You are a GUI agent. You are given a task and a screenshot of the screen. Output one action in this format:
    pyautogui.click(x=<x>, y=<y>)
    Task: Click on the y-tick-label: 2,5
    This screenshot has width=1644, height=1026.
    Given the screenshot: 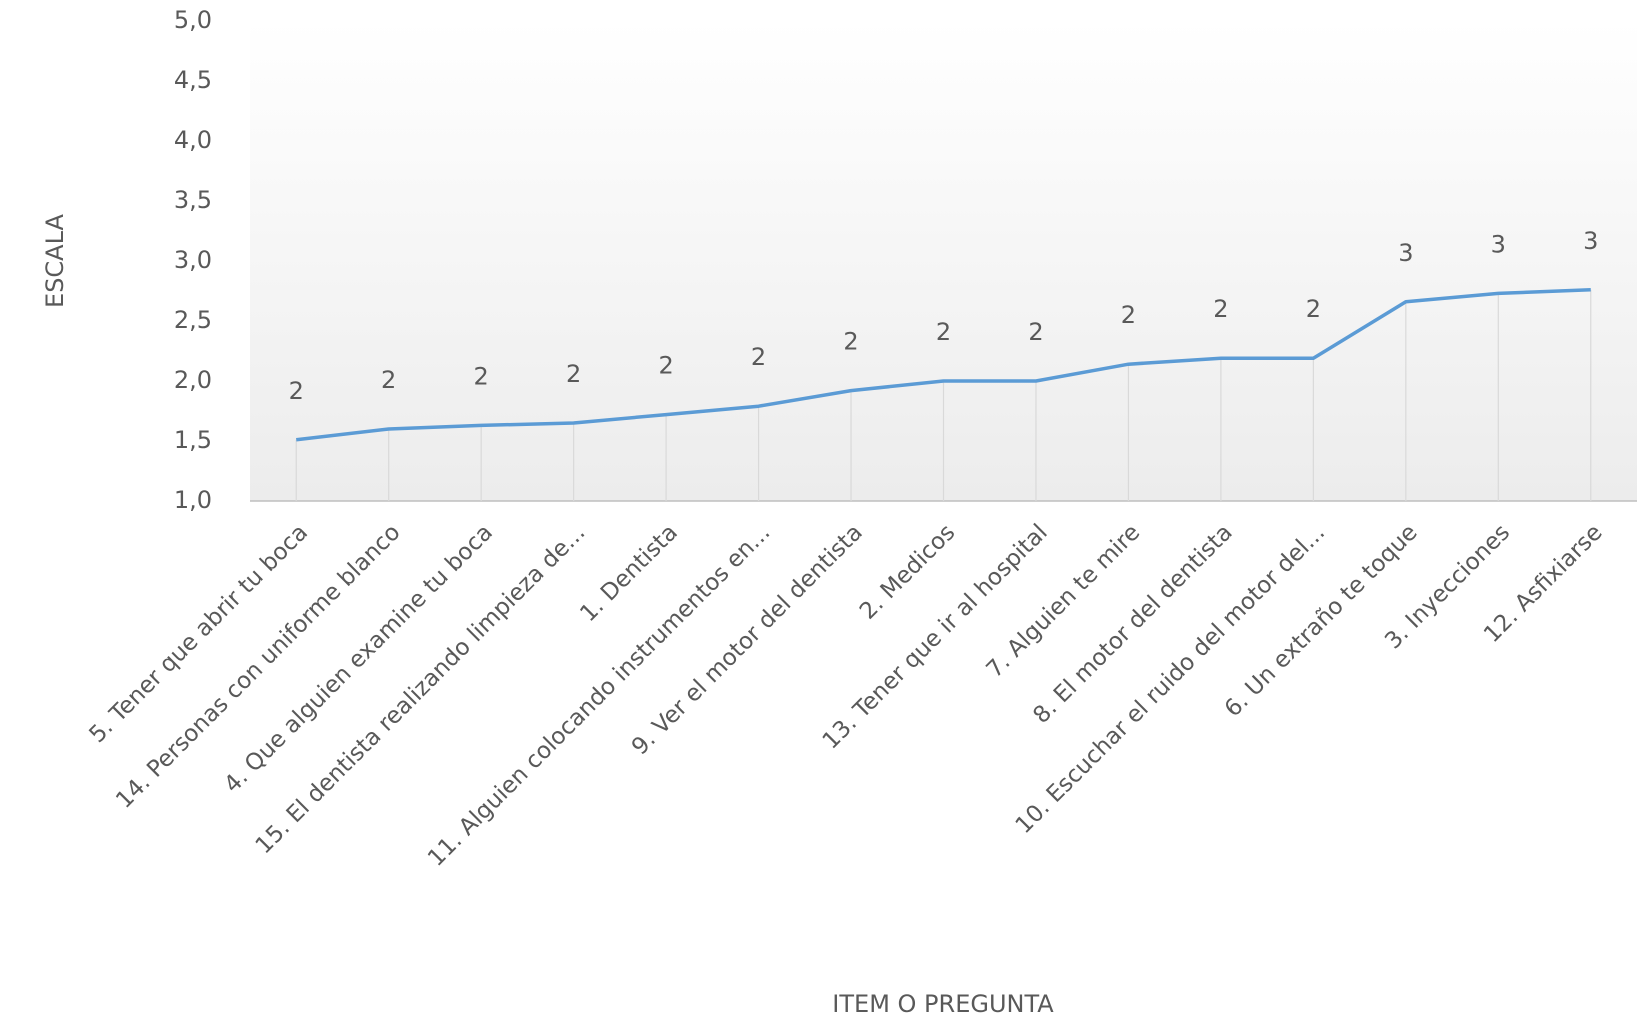 What is the action you would take?
    pyautogui.click(x=193, y=320)
    